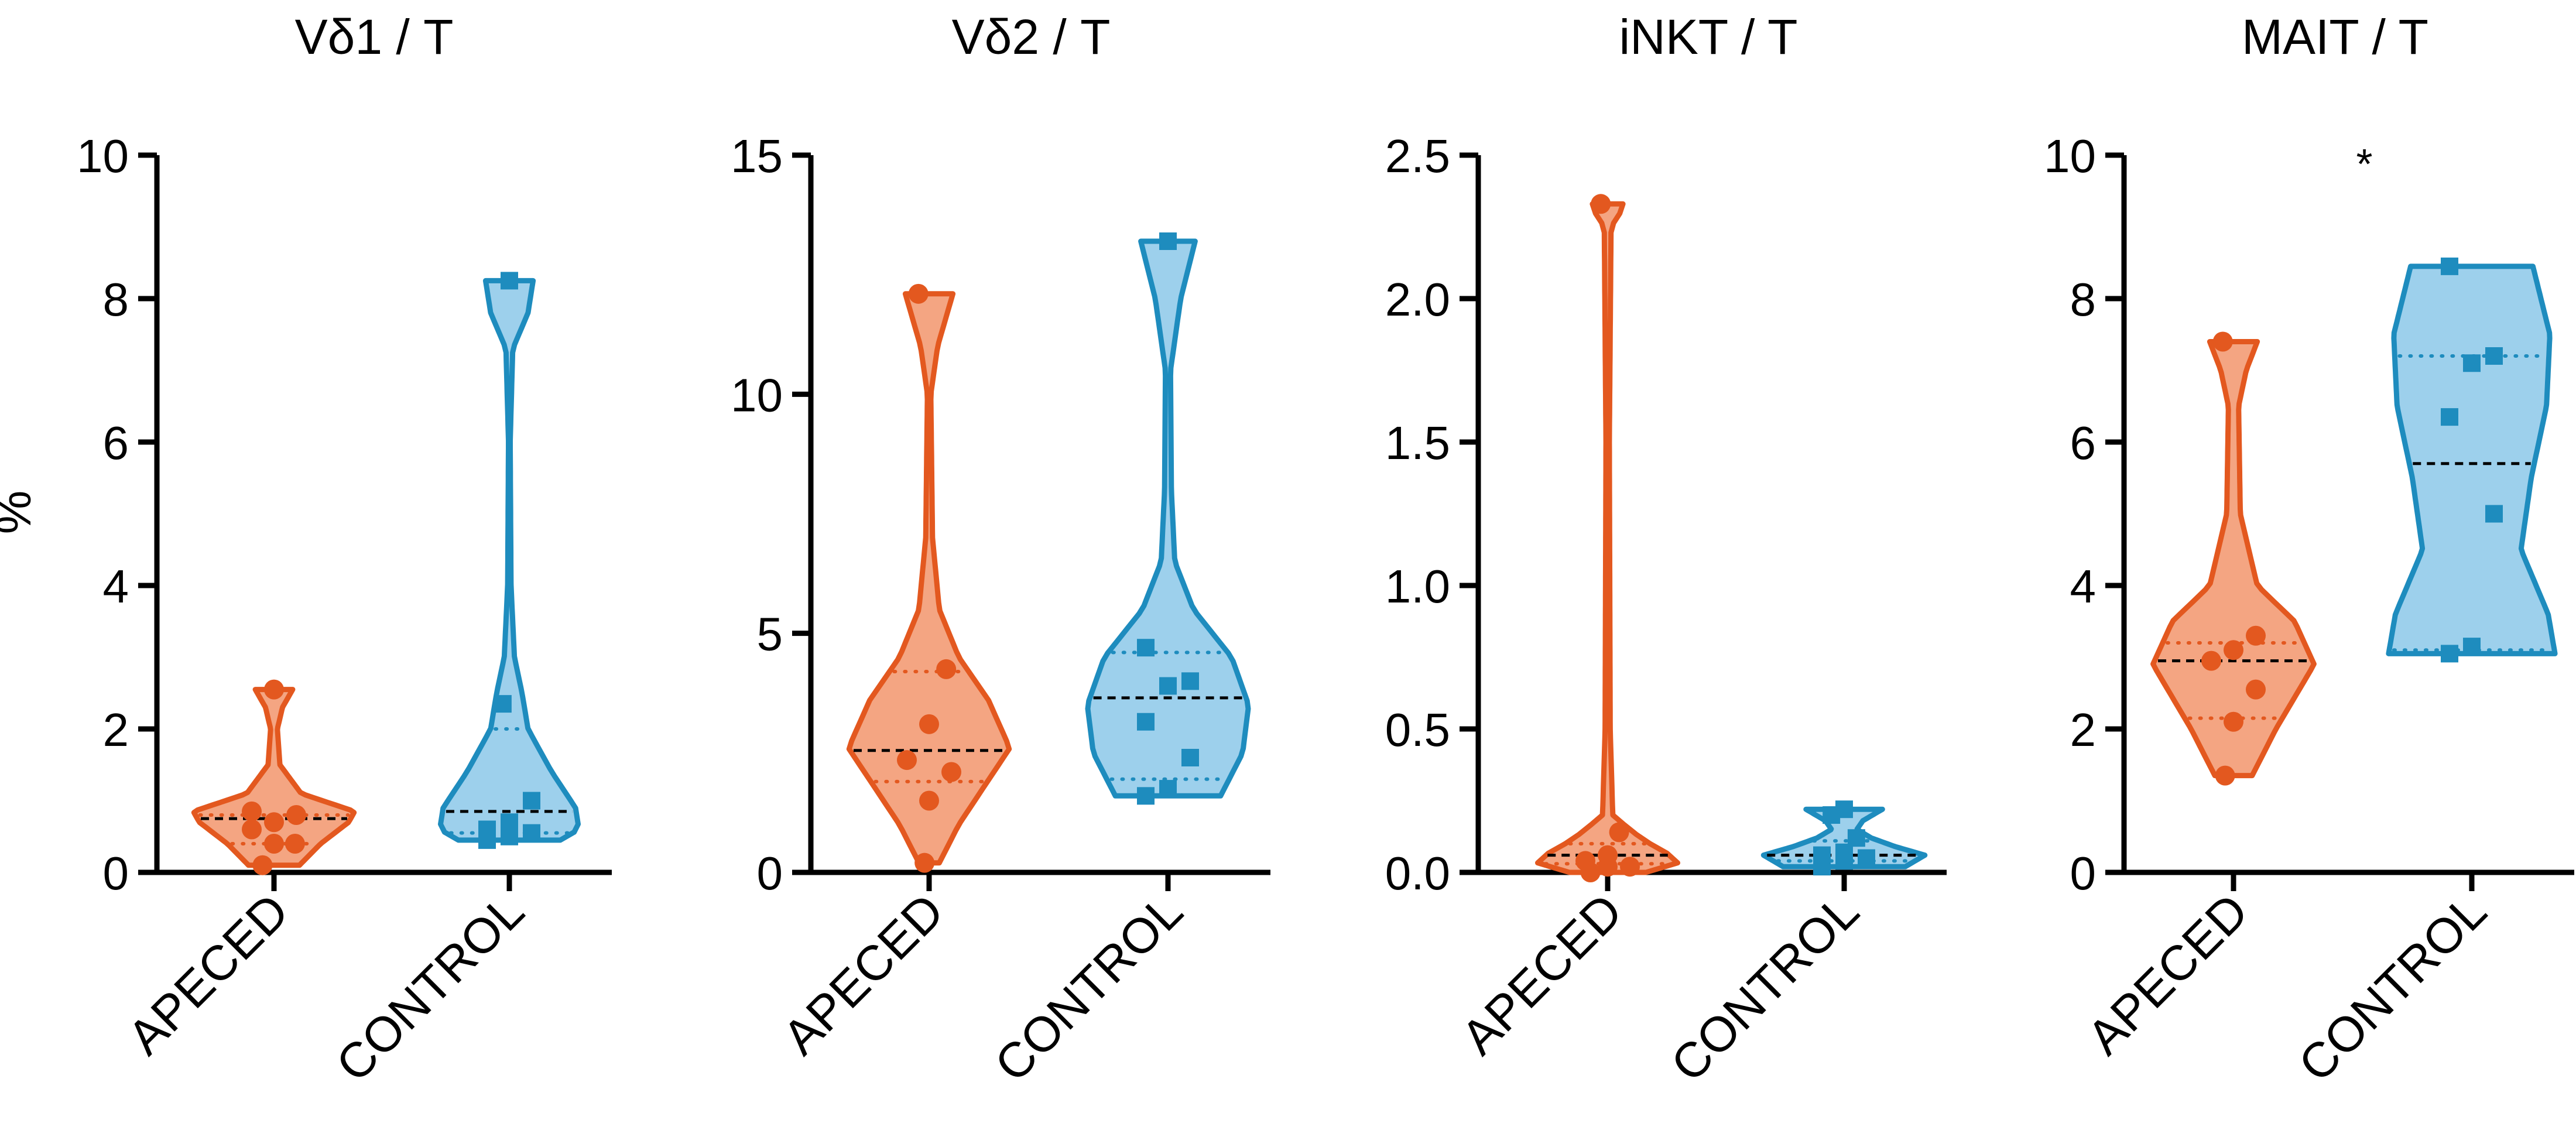 This screenshot has height=1147, width=2576. What do you see at coordinates (1417, 873) in the screenshot?
I see `y-tick-label: 0.0` at bounding box center [1417, 873].